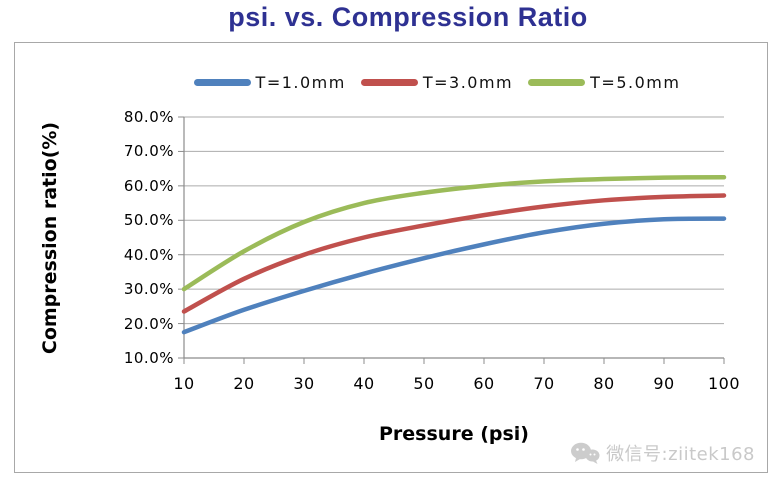 The width and height of the screenshot is (784, 485). I want to click on y-tick-label: 40.0%, so click(148, 254).